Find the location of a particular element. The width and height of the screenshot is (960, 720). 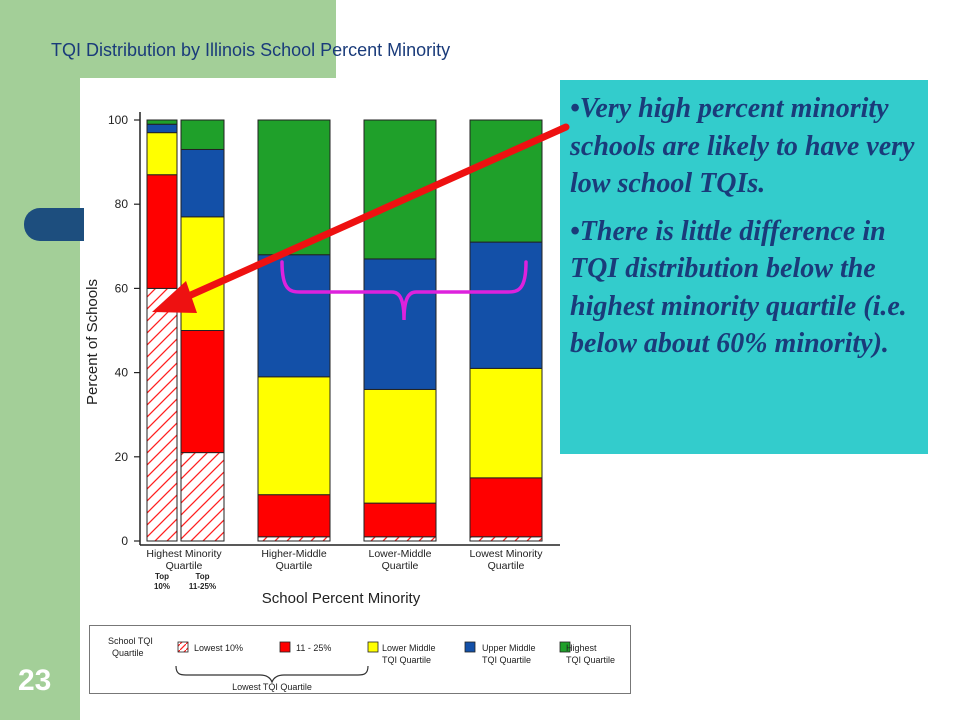

legend-brace-label: Lowest TQI Quartile is located at coordinates (272, 687).